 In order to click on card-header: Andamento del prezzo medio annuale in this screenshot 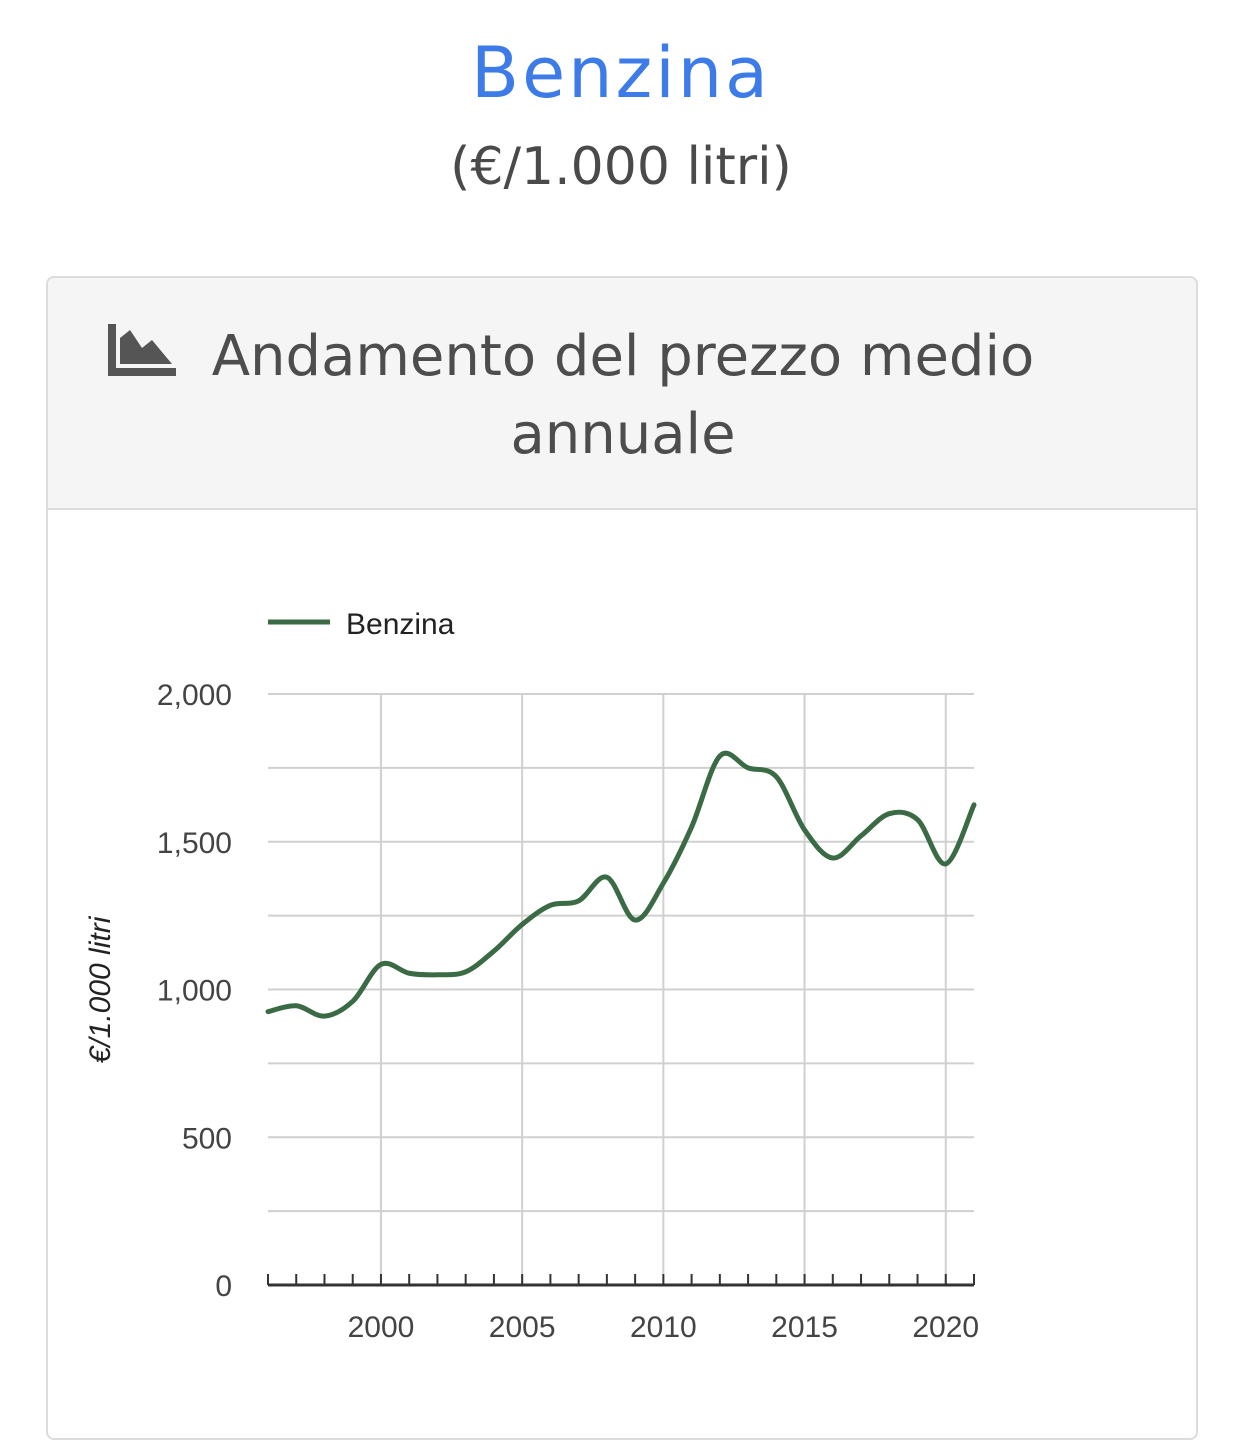, I will do `click(622, 394)`.